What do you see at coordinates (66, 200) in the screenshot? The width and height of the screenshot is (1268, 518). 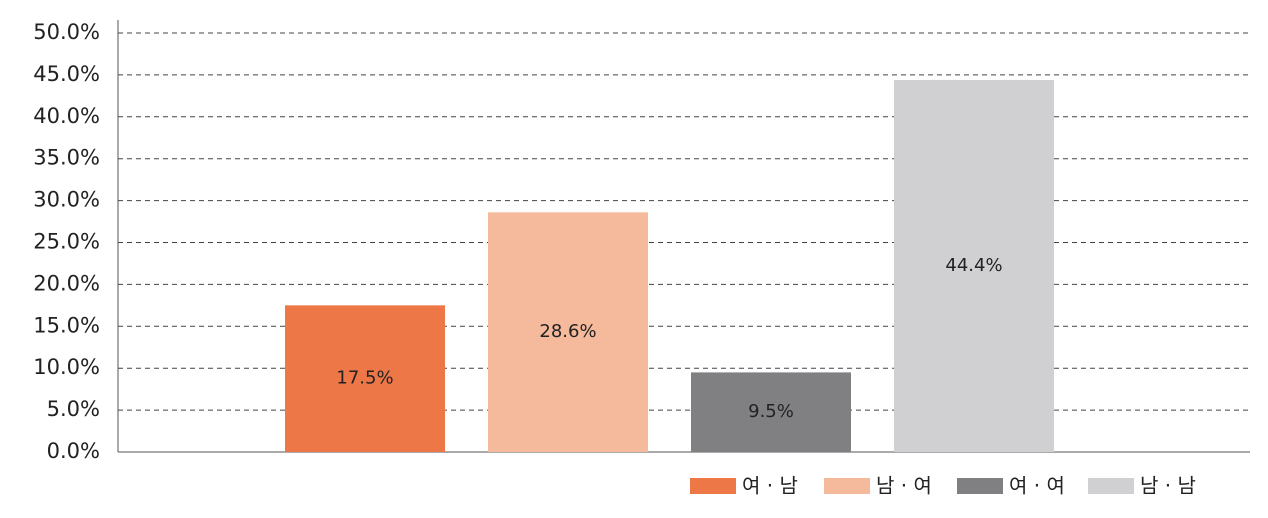 I see `y-tick-label: 30.0%` at bounding box center [66, 200].